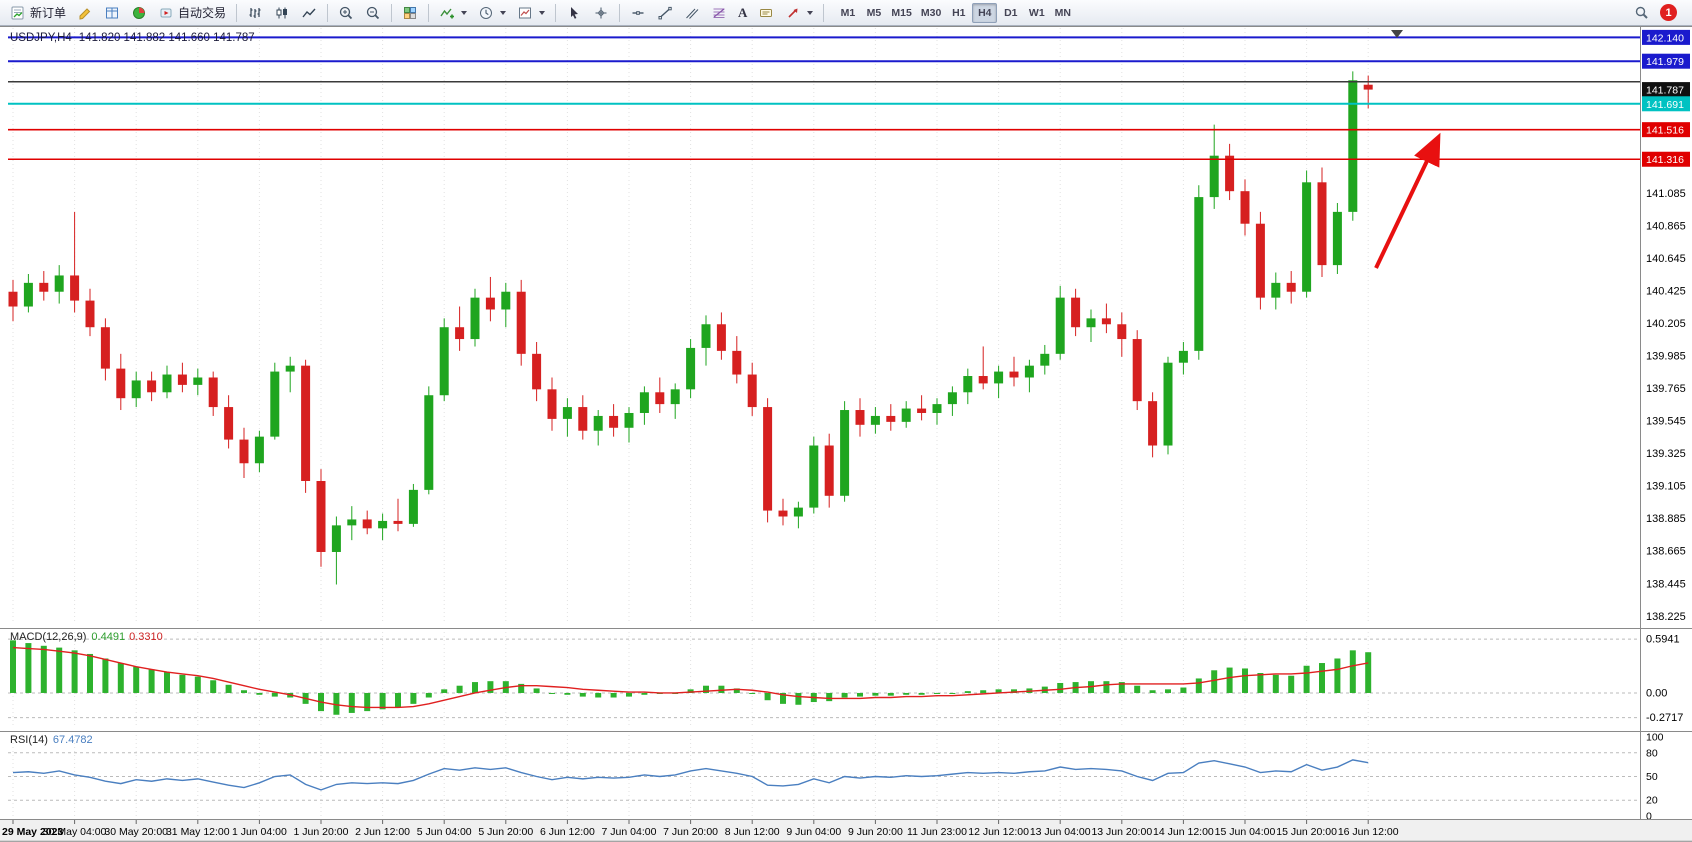 The height and width of the screenshot is (842, 1692). What do you see at coordinates (85, 13) in the screenshot?
I see `metaeditor-button` at bounding box center [85, 13].